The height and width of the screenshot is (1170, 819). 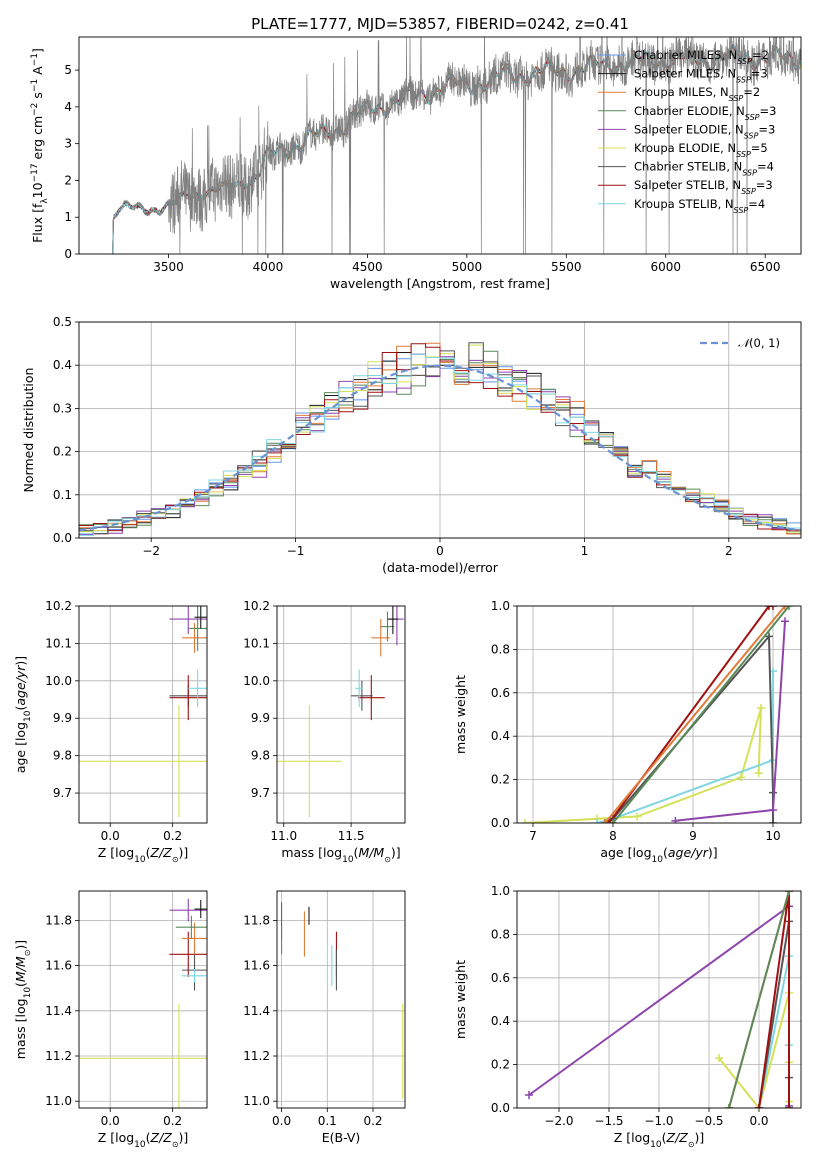 What do you see at coordinates (62, 322) in the screenshot?
I see `y-tick-label: 0.5` at bounding box center [62, 322].